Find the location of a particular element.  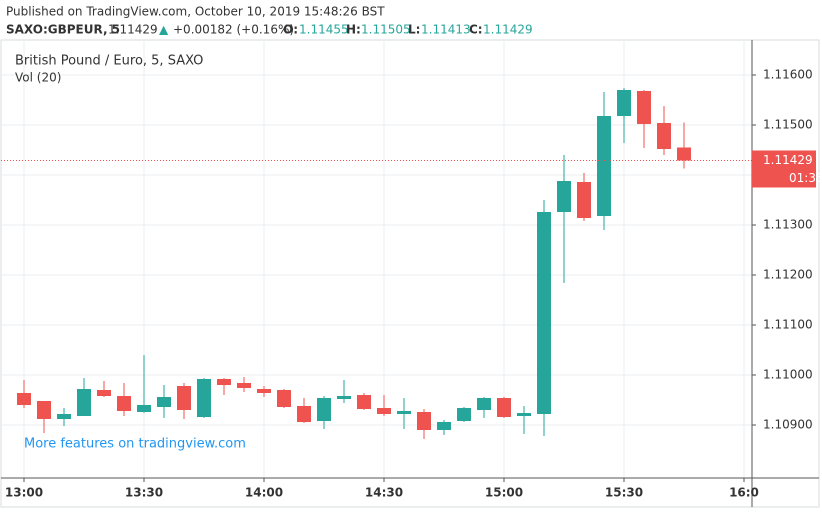

x-tick-label: 15:30 is located at coordinates (624, 493).